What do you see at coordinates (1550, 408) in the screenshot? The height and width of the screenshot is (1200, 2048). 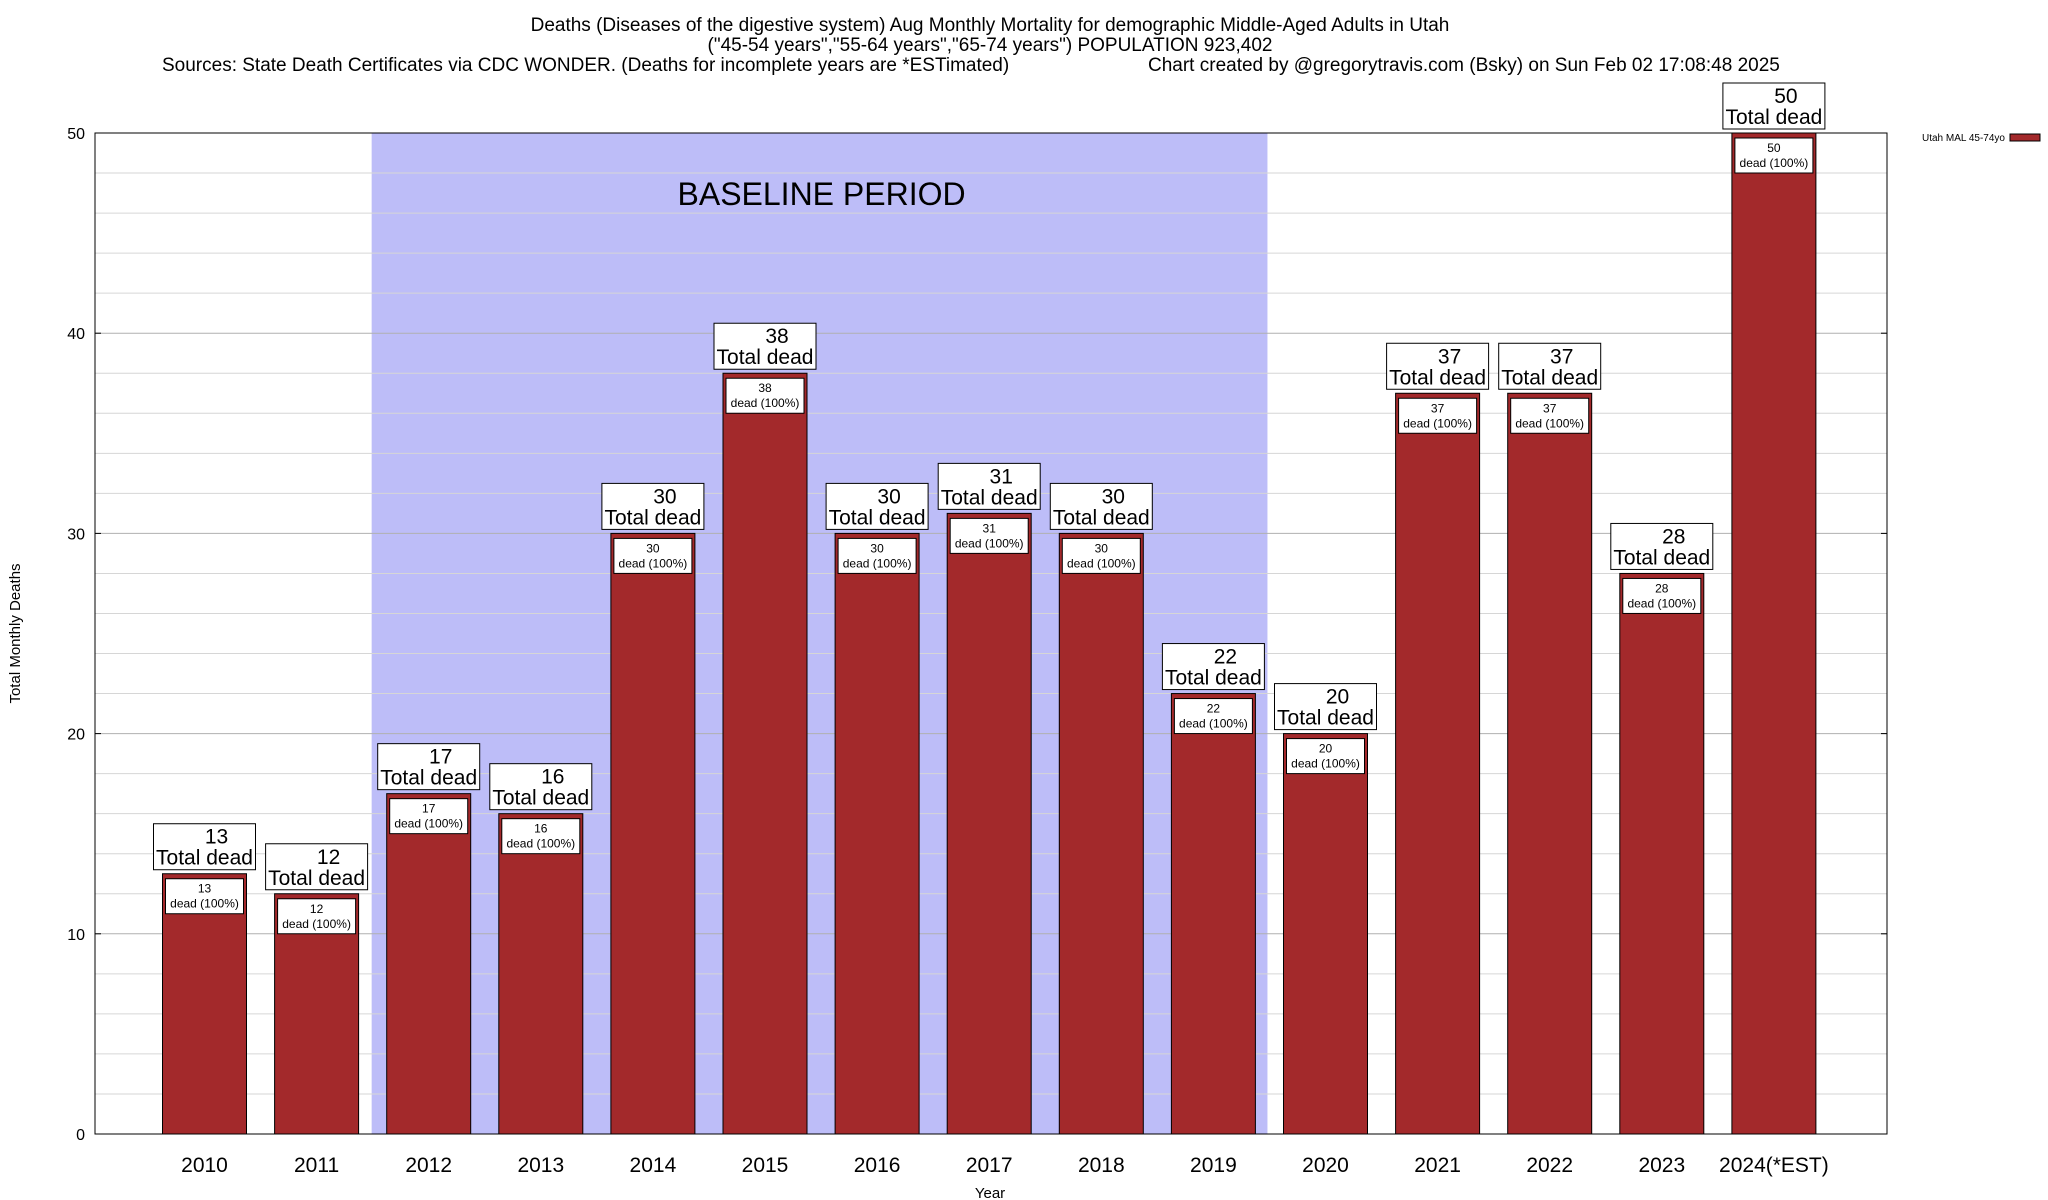 I see `inner-label-value: 37` at bounding box center [1550, 408].